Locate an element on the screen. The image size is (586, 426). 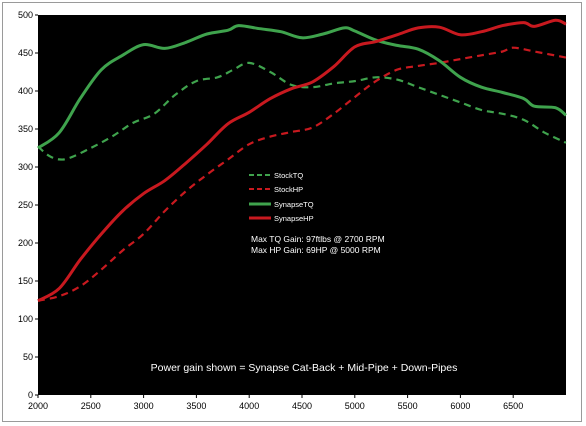
y-tick-label-250: 250 is located at coordinates (25, 205).